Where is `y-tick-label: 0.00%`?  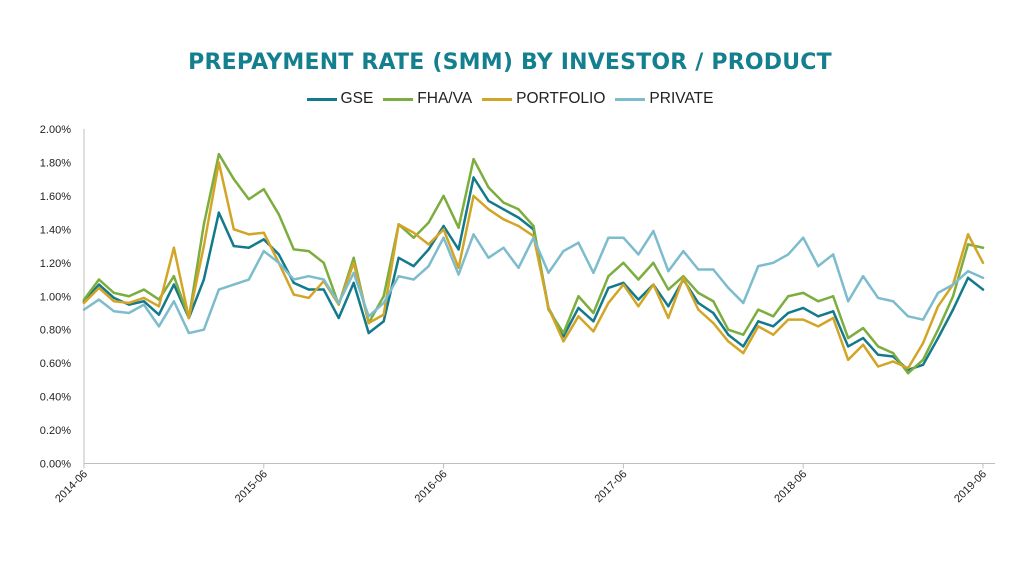 y-tick-label: 0.00% is located at coordinates (55, 465).